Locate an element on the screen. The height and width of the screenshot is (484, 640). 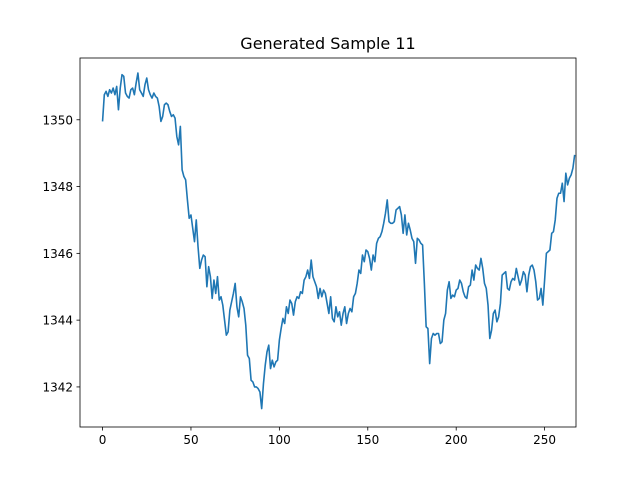
y-tick-label: 1342 is located at coordinates (57, 387).